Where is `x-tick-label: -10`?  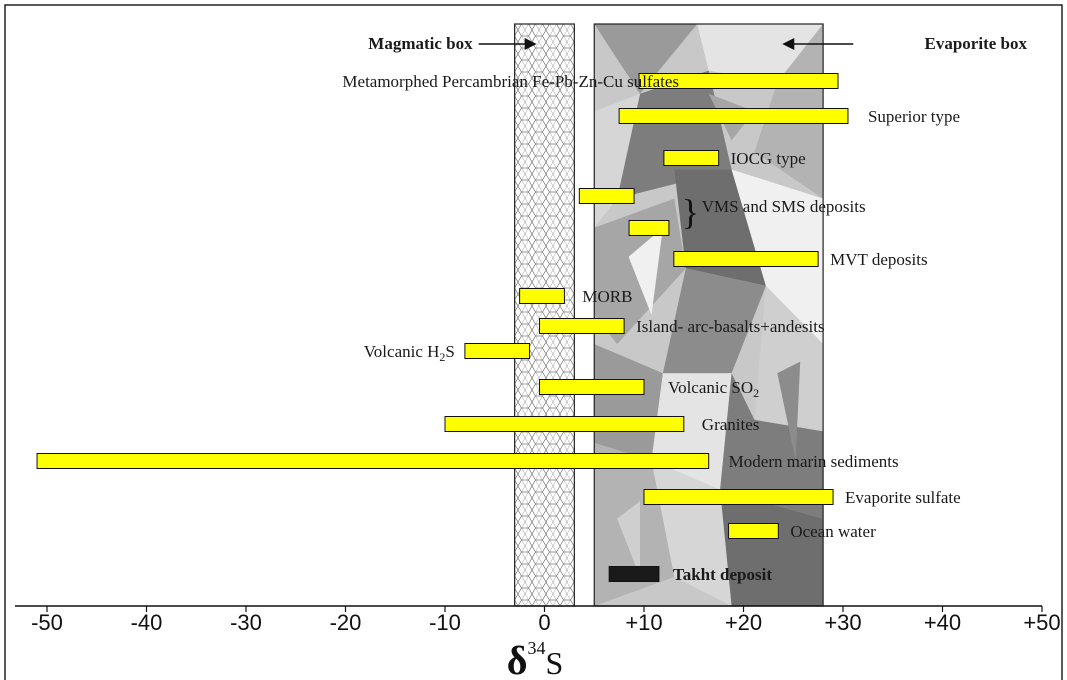
x-tick-label: -10 is located at coordinates (445, 622).